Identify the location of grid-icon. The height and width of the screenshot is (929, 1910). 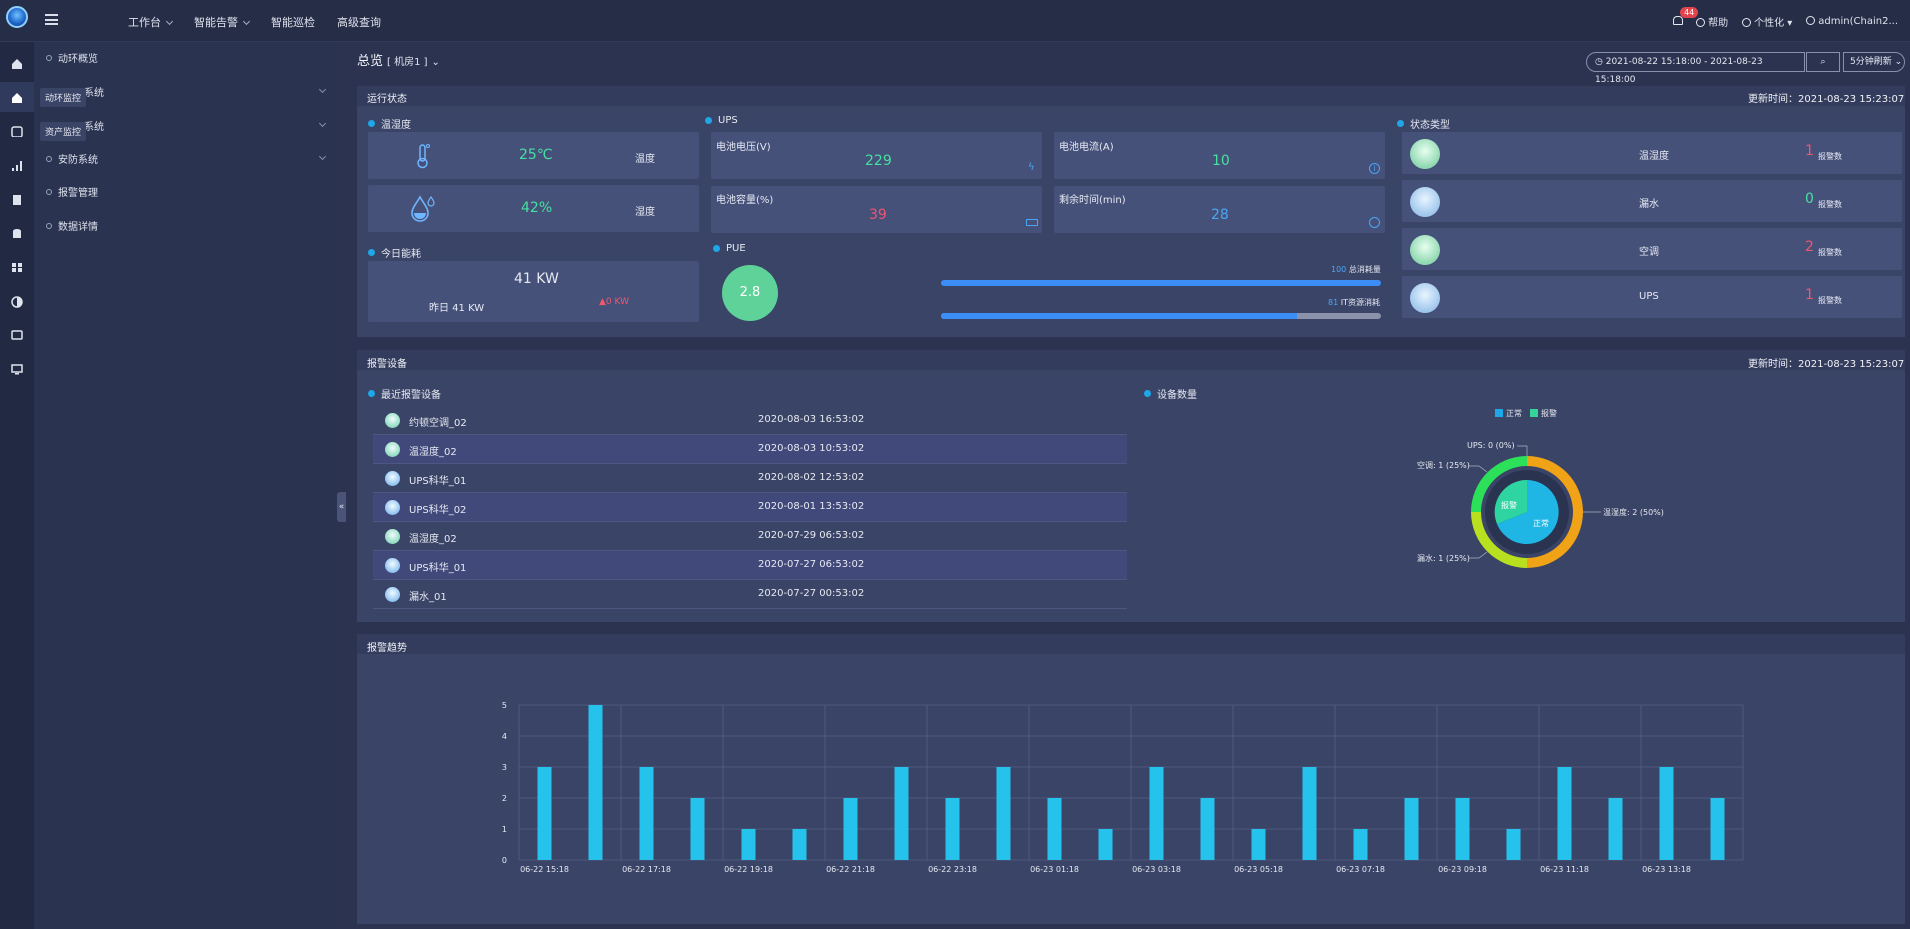
(17, 267).